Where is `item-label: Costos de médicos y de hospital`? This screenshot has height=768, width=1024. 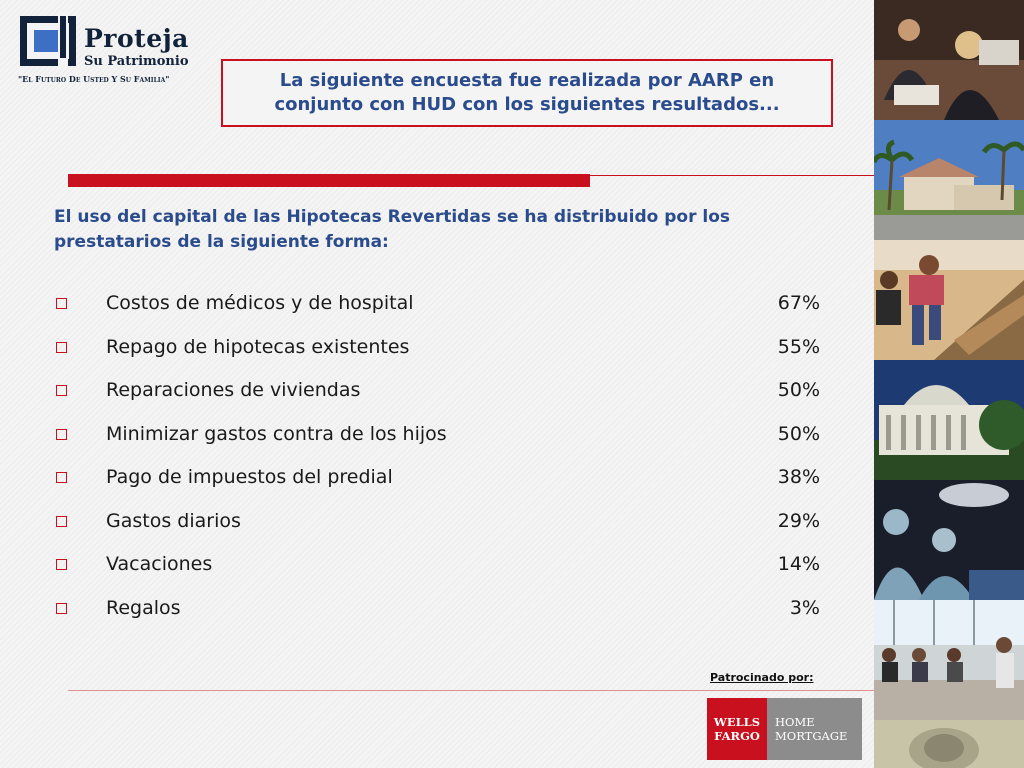
item-label: Costos de médicos y de hospital is located at coordinates (260, 303).